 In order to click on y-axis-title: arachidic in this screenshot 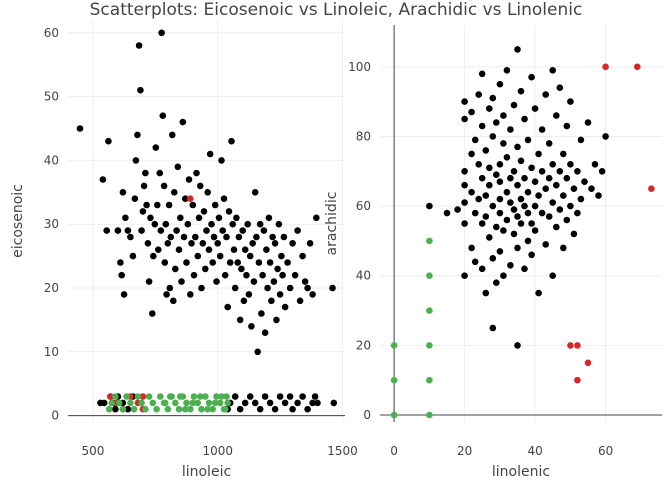, I will do `click(332, 224)`.